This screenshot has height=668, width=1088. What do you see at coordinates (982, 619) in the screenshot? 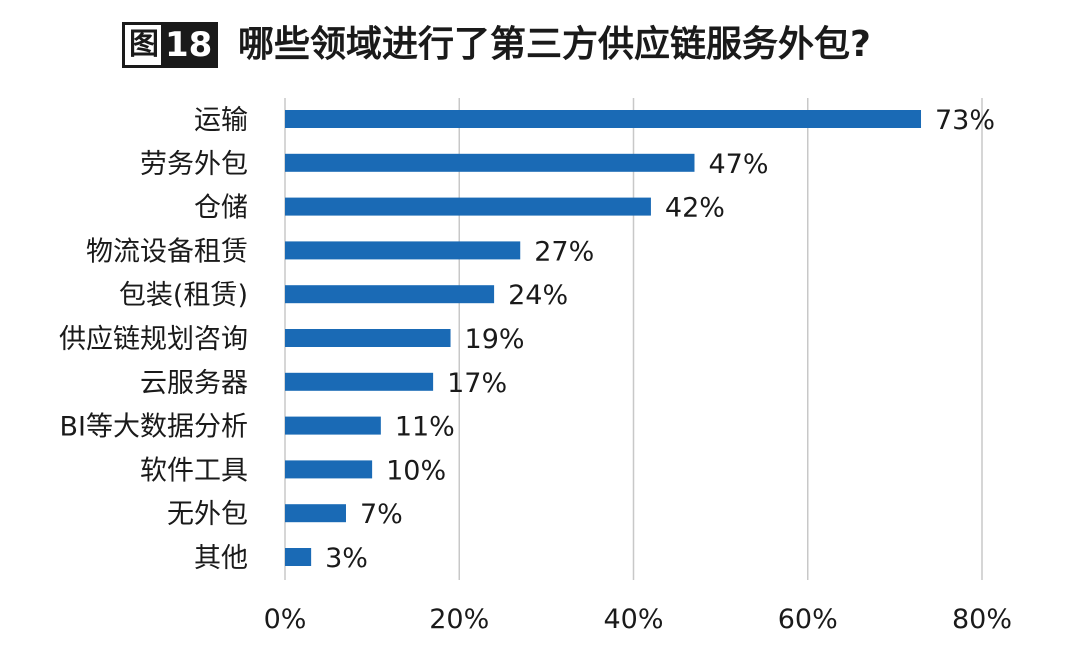
I see `x-tick-label-4: 80%` at bounding box center [982, 619].